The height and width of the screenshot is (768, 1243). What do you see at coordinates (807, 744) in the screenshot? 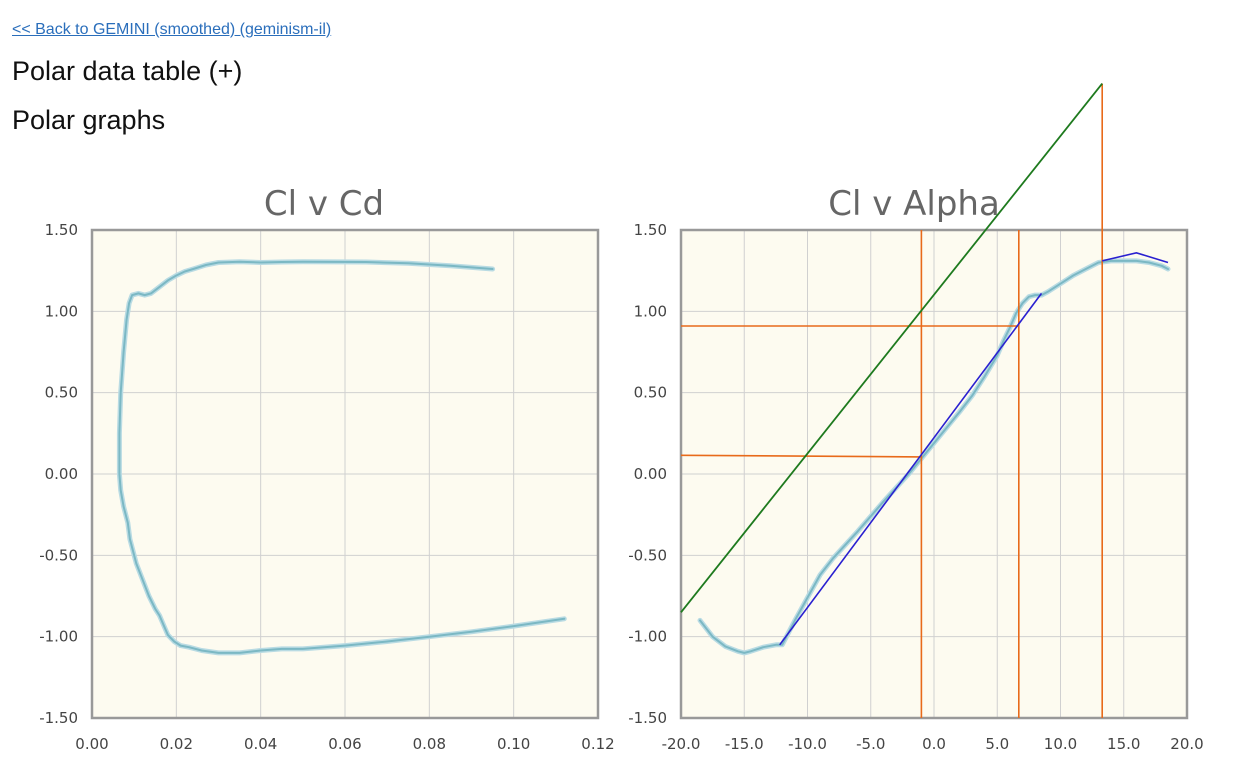
I see `x-tick-label: -10.0` at bounding box center [807, 744].